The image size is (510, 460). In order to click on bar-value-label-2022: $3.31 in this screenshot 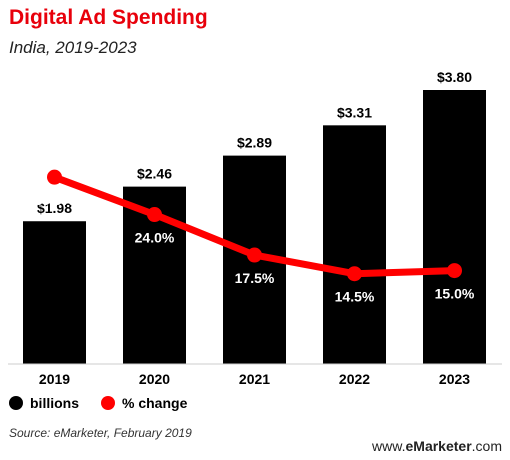, I will do `click(354, 112)`.